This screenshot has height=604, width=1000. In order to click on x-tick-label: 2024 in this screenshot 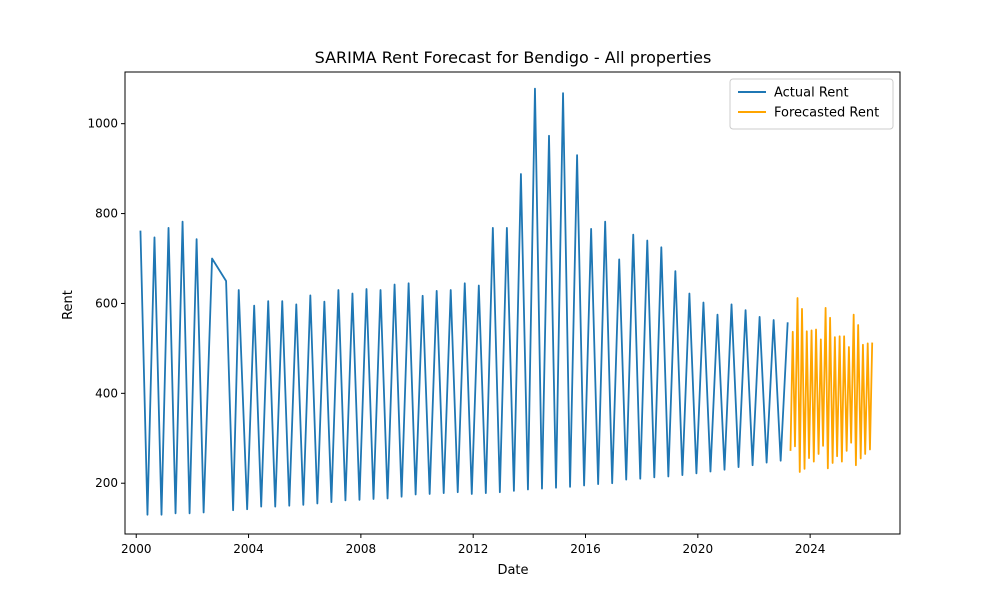, I will do `click(810, 549)`.